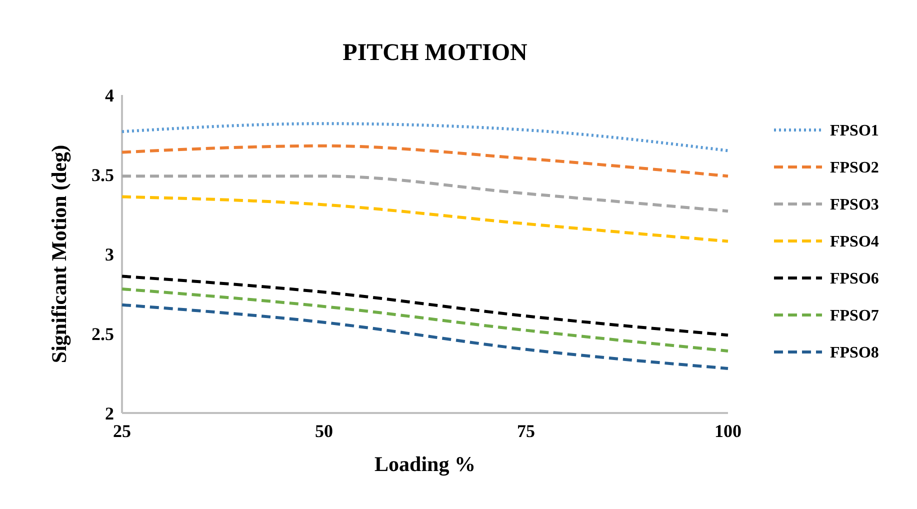 The height and width of the screenshot is (509, 917). What do you see at coordinates (854, 168) in the screenshot?
I see `legend-label: FPSO2` at bounding box center [854, 168].